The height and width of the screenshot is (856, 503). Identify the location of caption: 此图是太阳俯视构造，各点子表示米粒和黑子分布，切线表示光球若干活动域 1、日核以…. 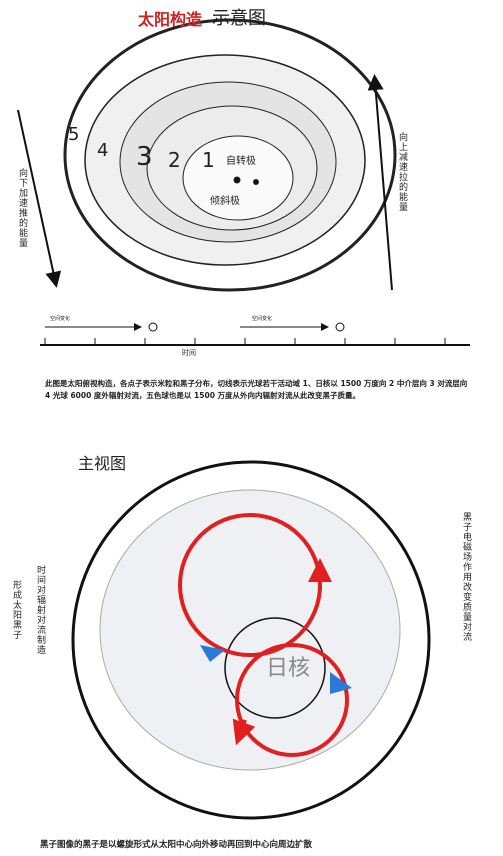
(256, 389).